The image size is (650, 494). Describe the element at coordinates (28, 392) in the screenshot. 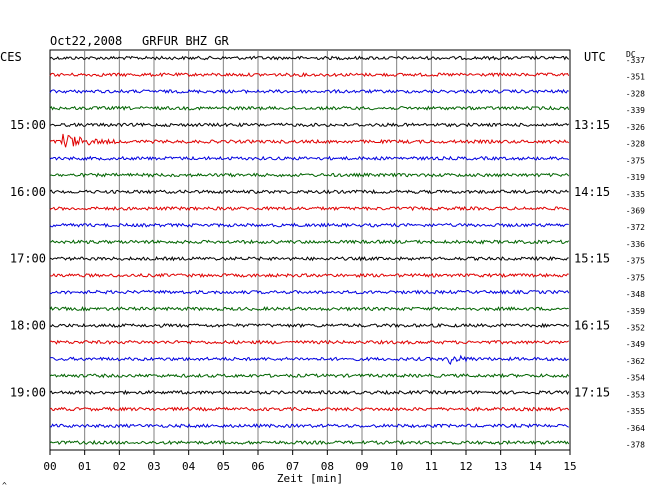

I see `left-hour-label: 19:00` at that location.